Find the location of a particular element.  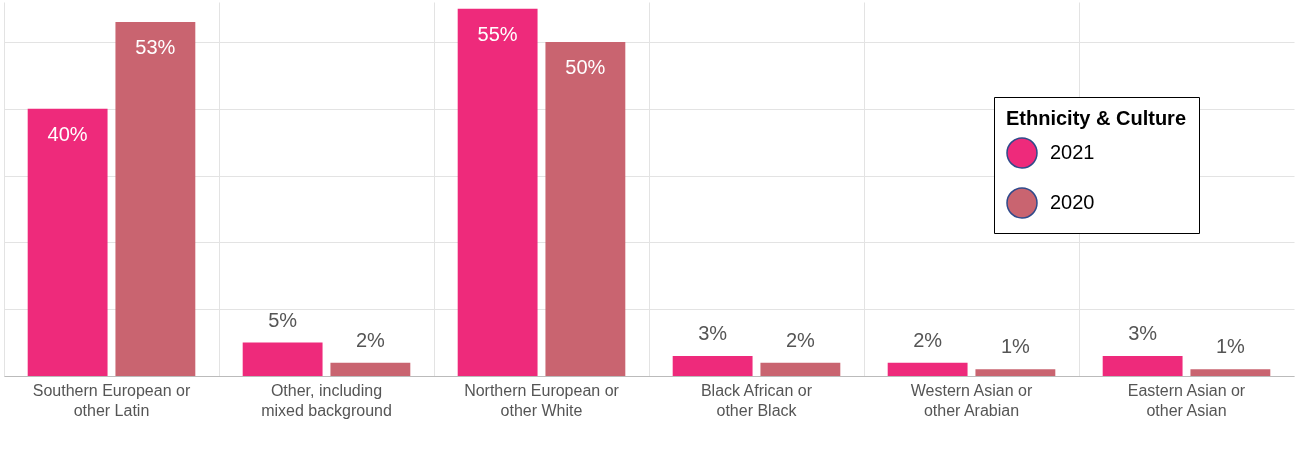

legend-title: Ethnicity & Culture is located at coordinates (1096, 118).